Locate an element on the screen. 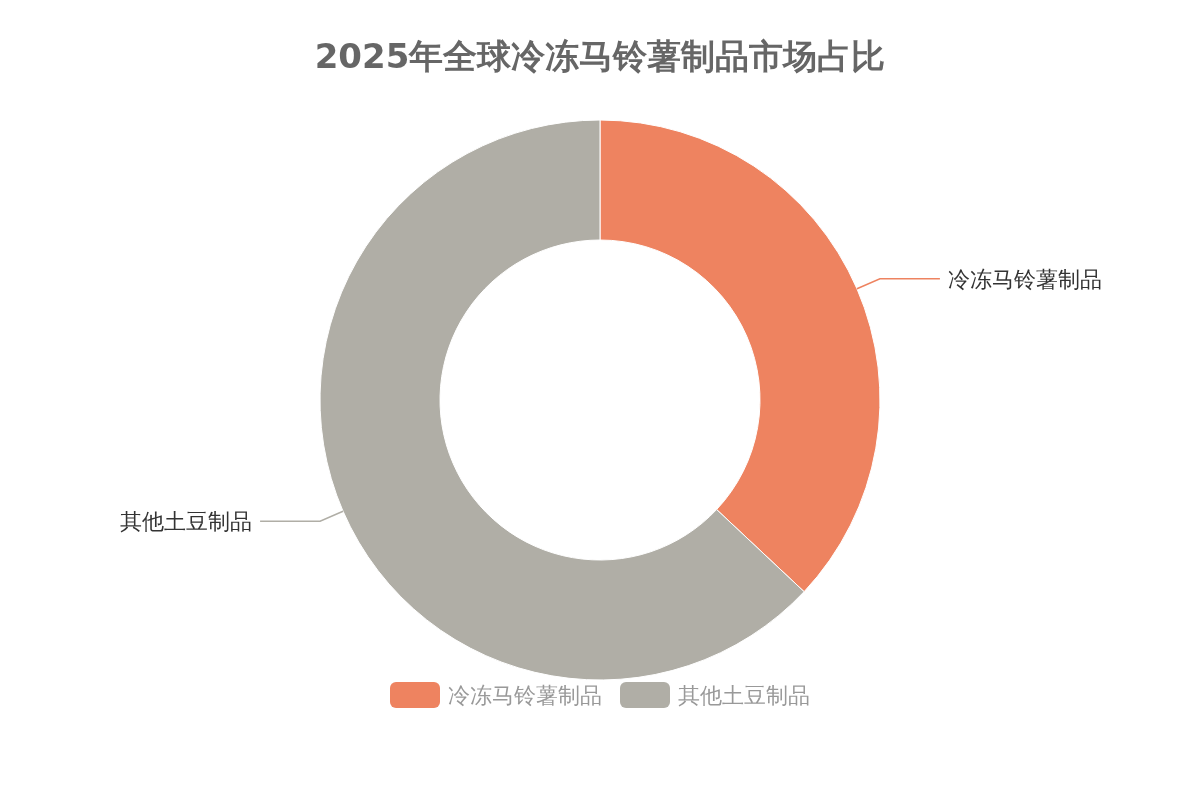  slice-label: 冷冻马铃薯制品 is located at coordinates (1024, 279).